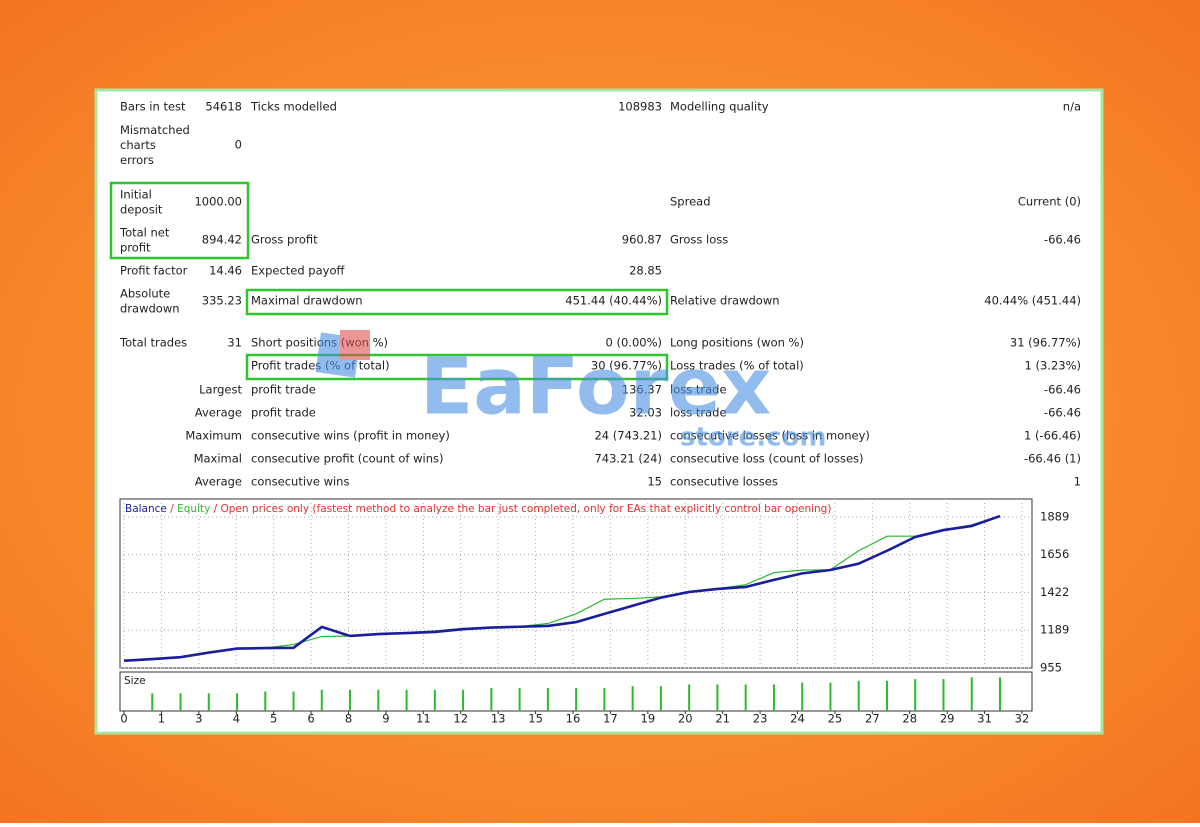  I want to click on row-label: Maximum, so click(213, 436).